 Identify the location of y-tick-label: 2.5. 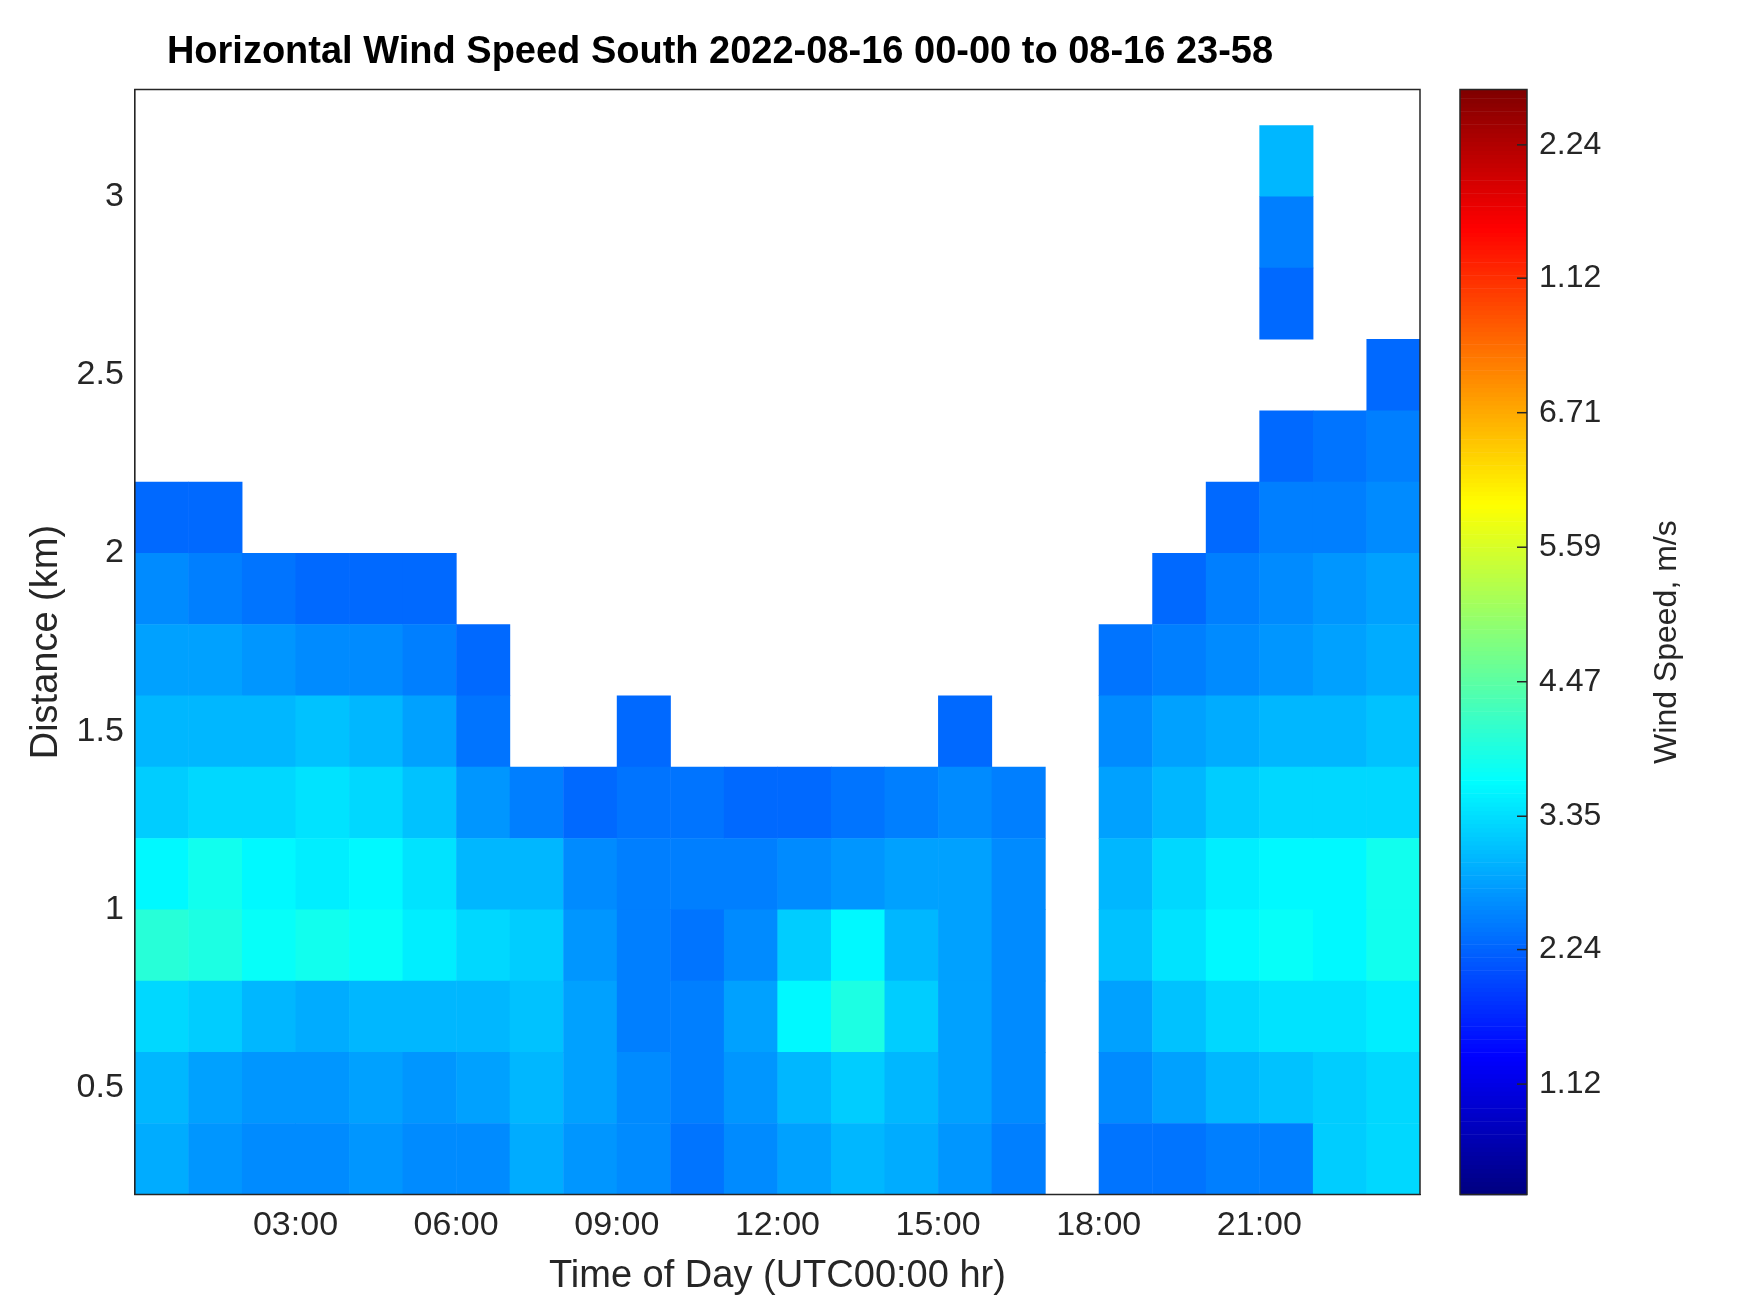
(100, 372).